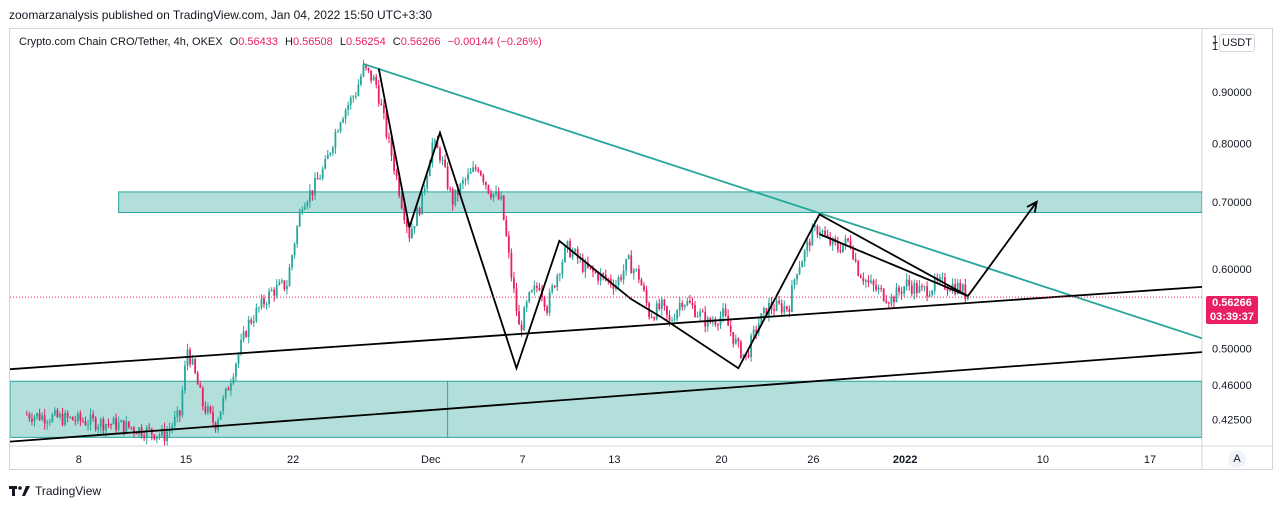 This screenshot has height=509, width=1280. Describe the element at coordinates (342, 42) in the screenshot. I see `low-label: L` at that location.